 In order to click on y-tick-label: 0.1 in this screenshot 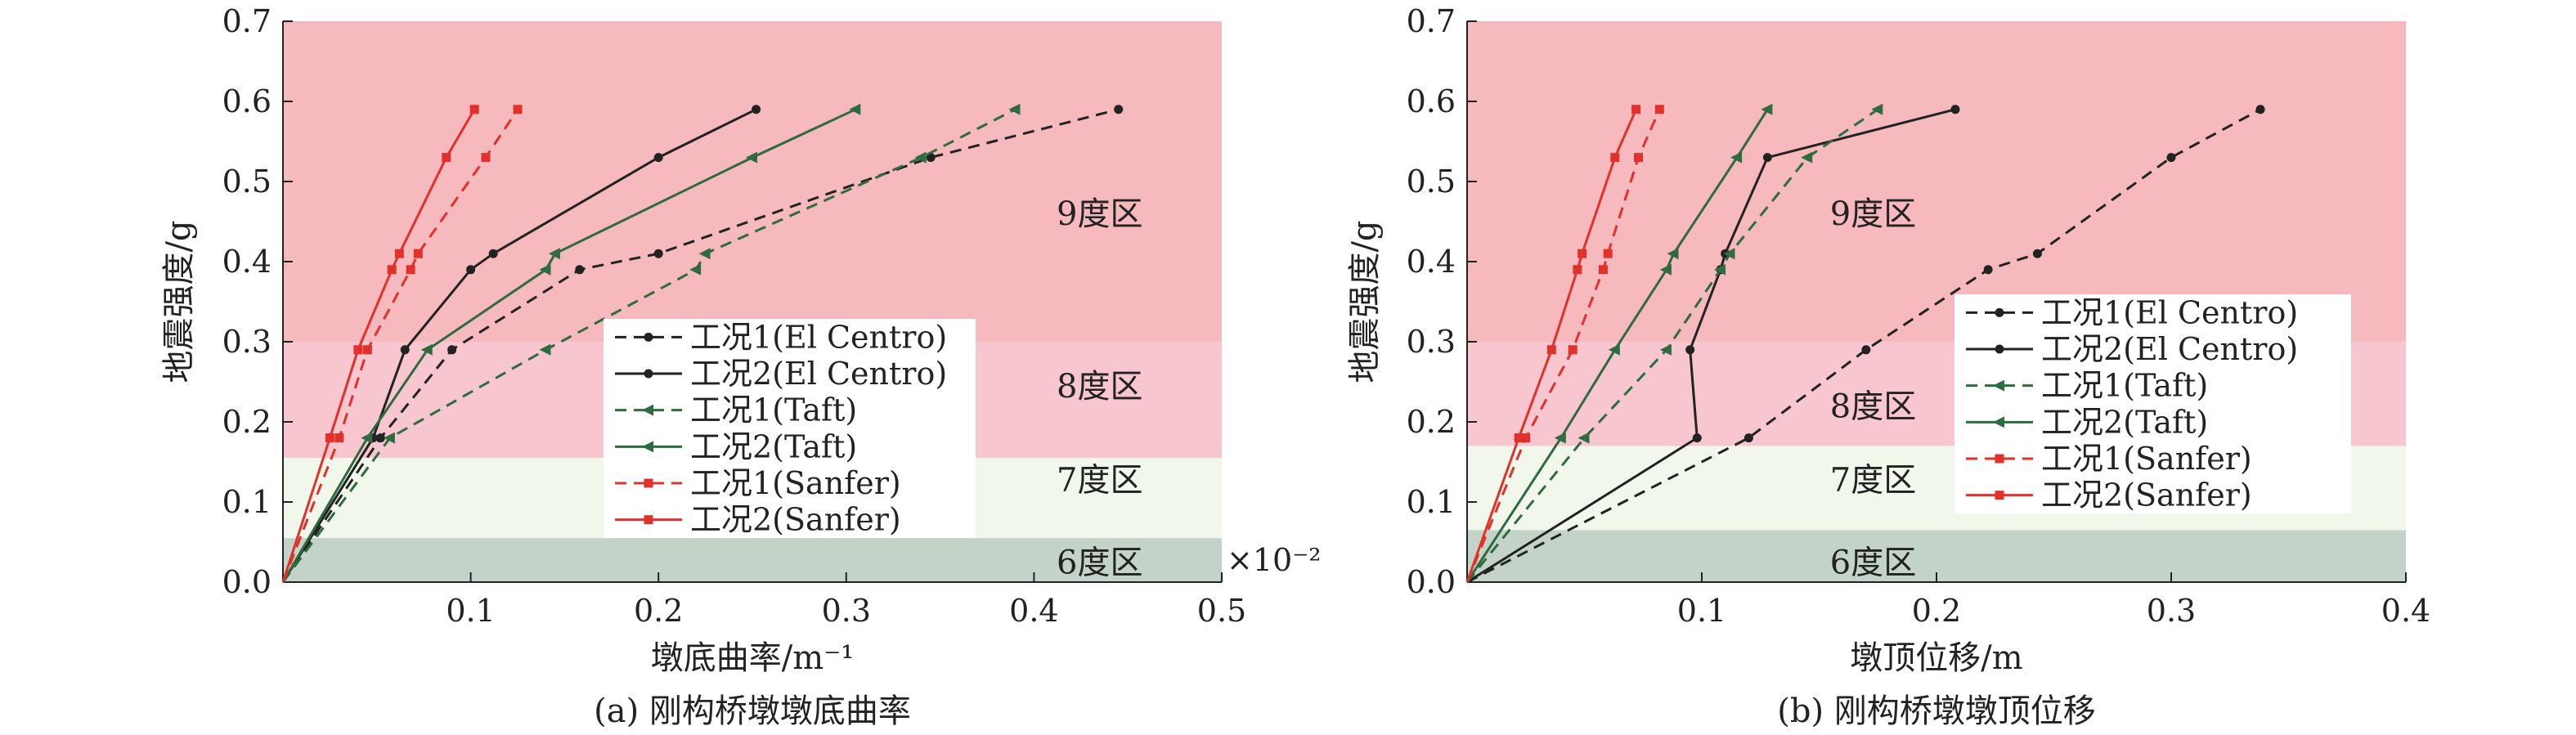, I will do `click(247, 502)`.